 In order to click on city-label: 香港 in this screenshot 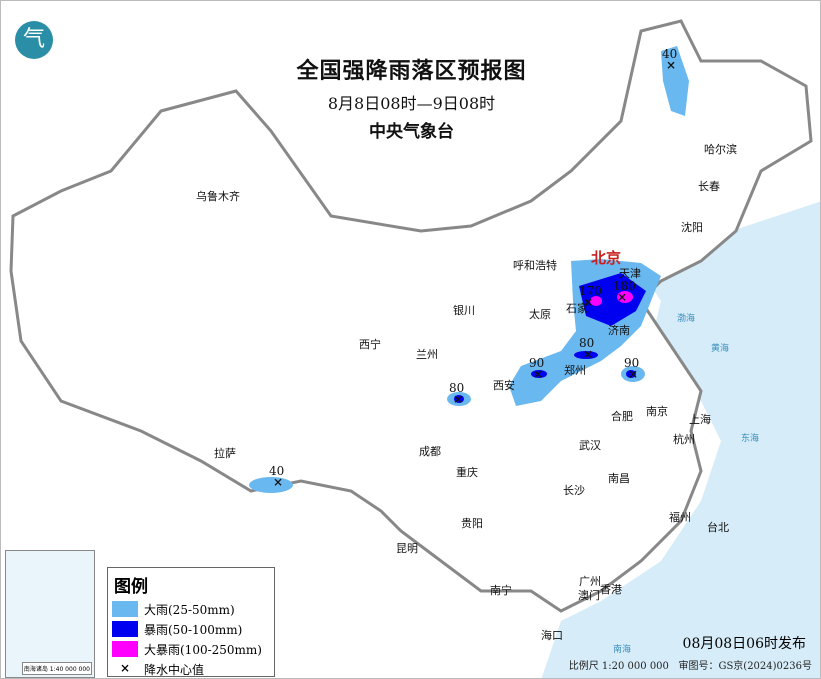, I will do `click(611, 589)`.